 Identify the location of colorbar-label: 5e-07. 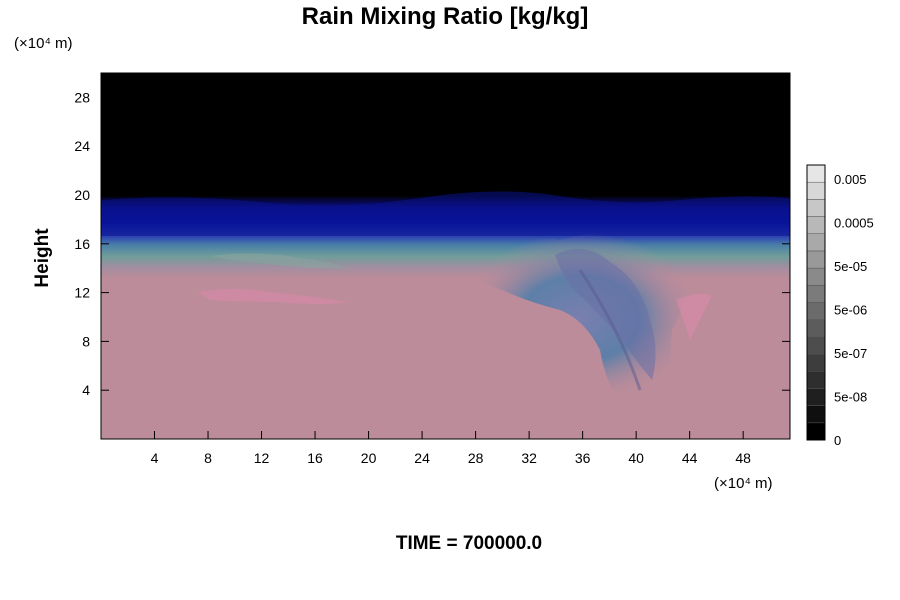
(850, 353).